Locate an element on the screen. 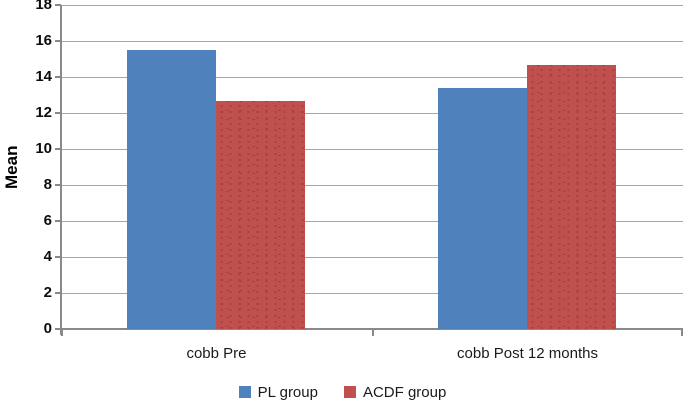 Image resolution: width=685 pixels, height=407 pixels. bar-pl-group-cobb-pre is located at coordinates (171, 189).